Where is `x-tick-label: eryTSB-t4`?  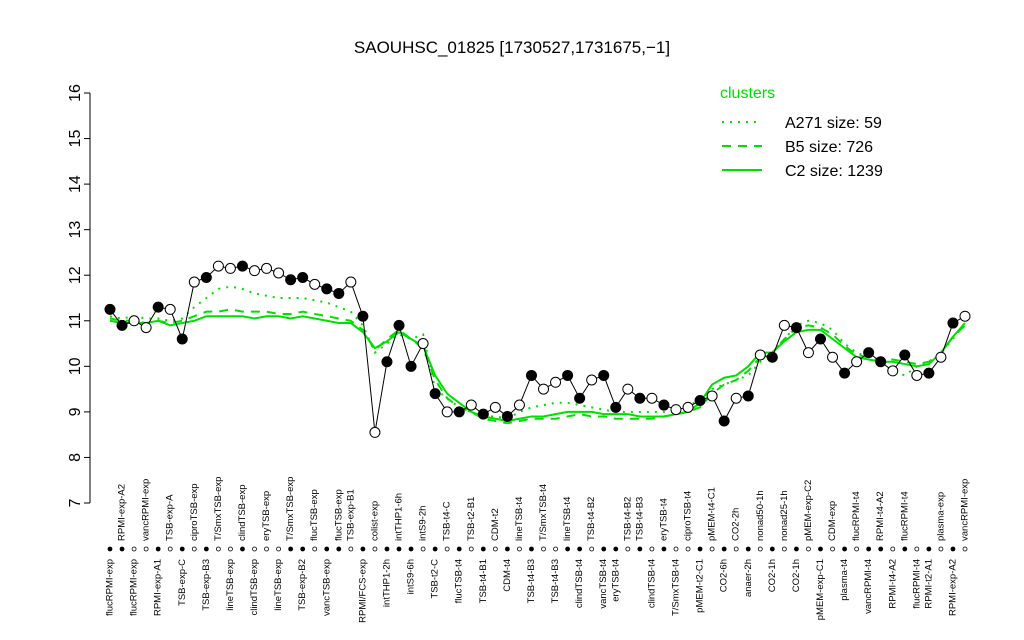 x-tick-label: eryTSB-t4 is located at coordinates (615, 580).